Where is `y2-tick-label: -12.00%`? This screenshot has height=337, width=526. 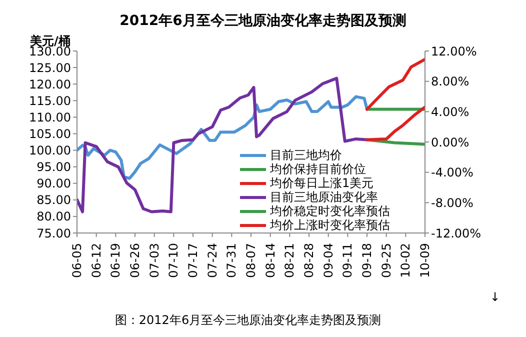
y2-tick-label: -12.00% is located at coordinates (456, 233).